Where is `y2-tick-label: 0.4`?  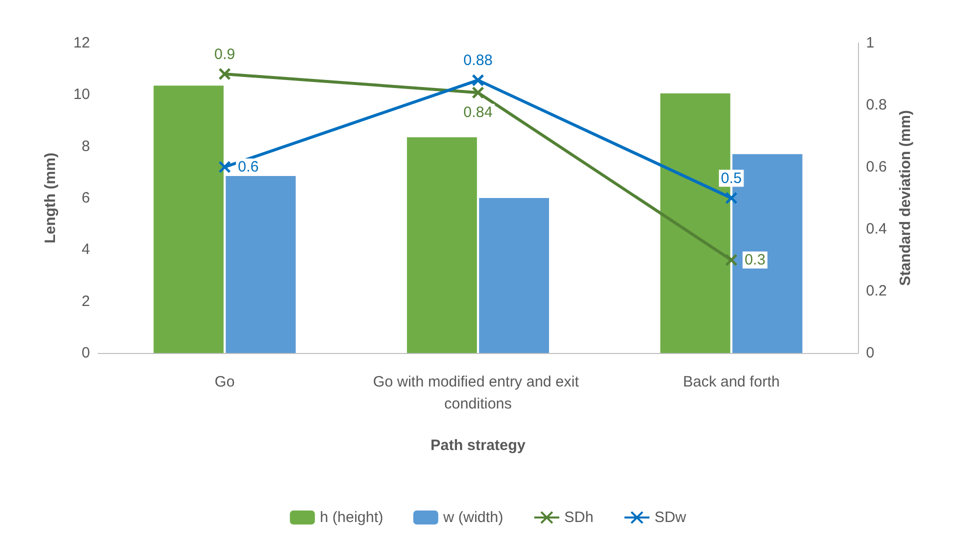
y2-tick-label: 0.4 is located at coordinates (876, 229).